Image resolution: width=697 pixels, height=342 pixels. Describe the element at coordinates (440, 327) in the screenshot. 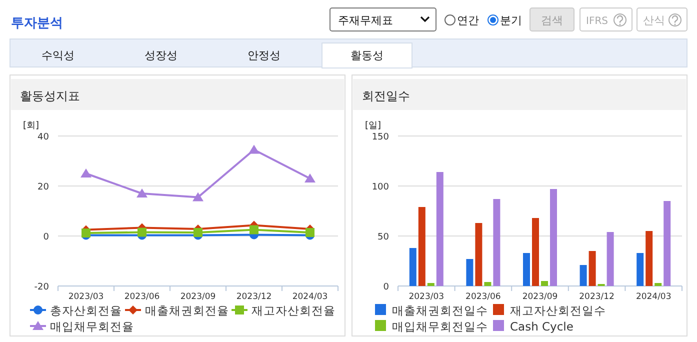

I see `legend-label: 매입채무회전일수` at that location.